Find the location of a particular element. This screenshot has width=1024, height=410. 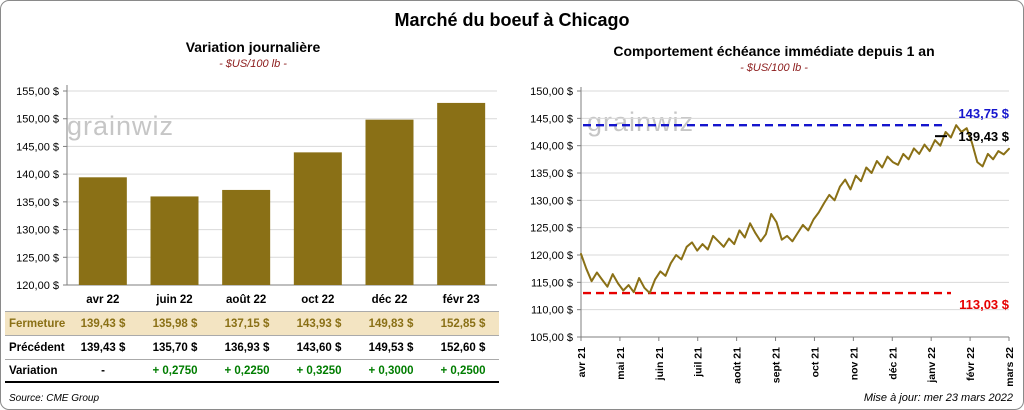

source-note: Source: CME Group is located at coordinates (54, 398).